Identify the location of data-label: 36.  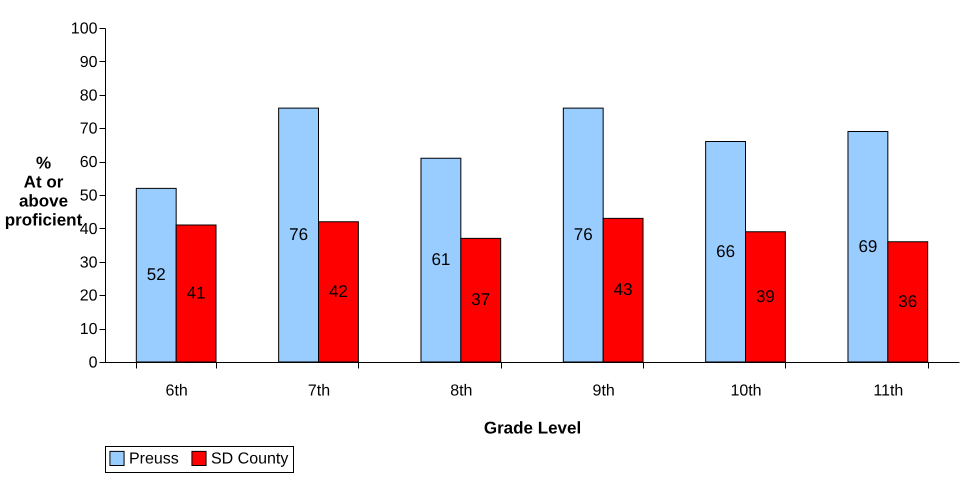
(908, 301).